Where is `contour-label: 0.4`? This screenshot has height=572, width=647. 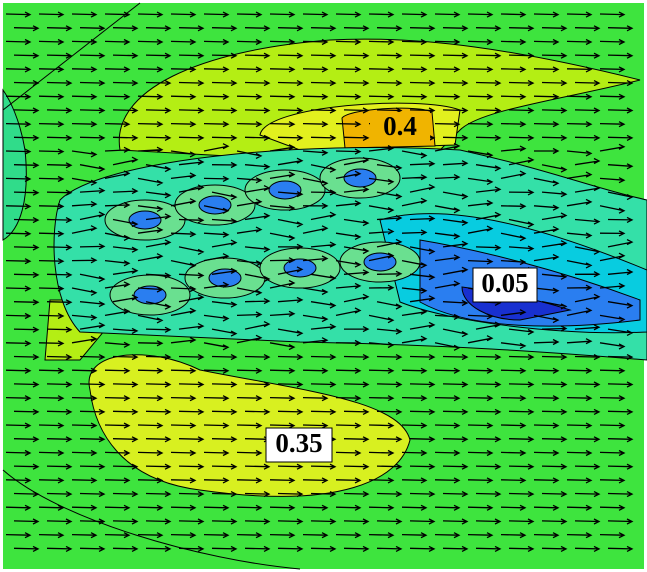
contour-label: 0.4 is located at coordinates (400, 126).